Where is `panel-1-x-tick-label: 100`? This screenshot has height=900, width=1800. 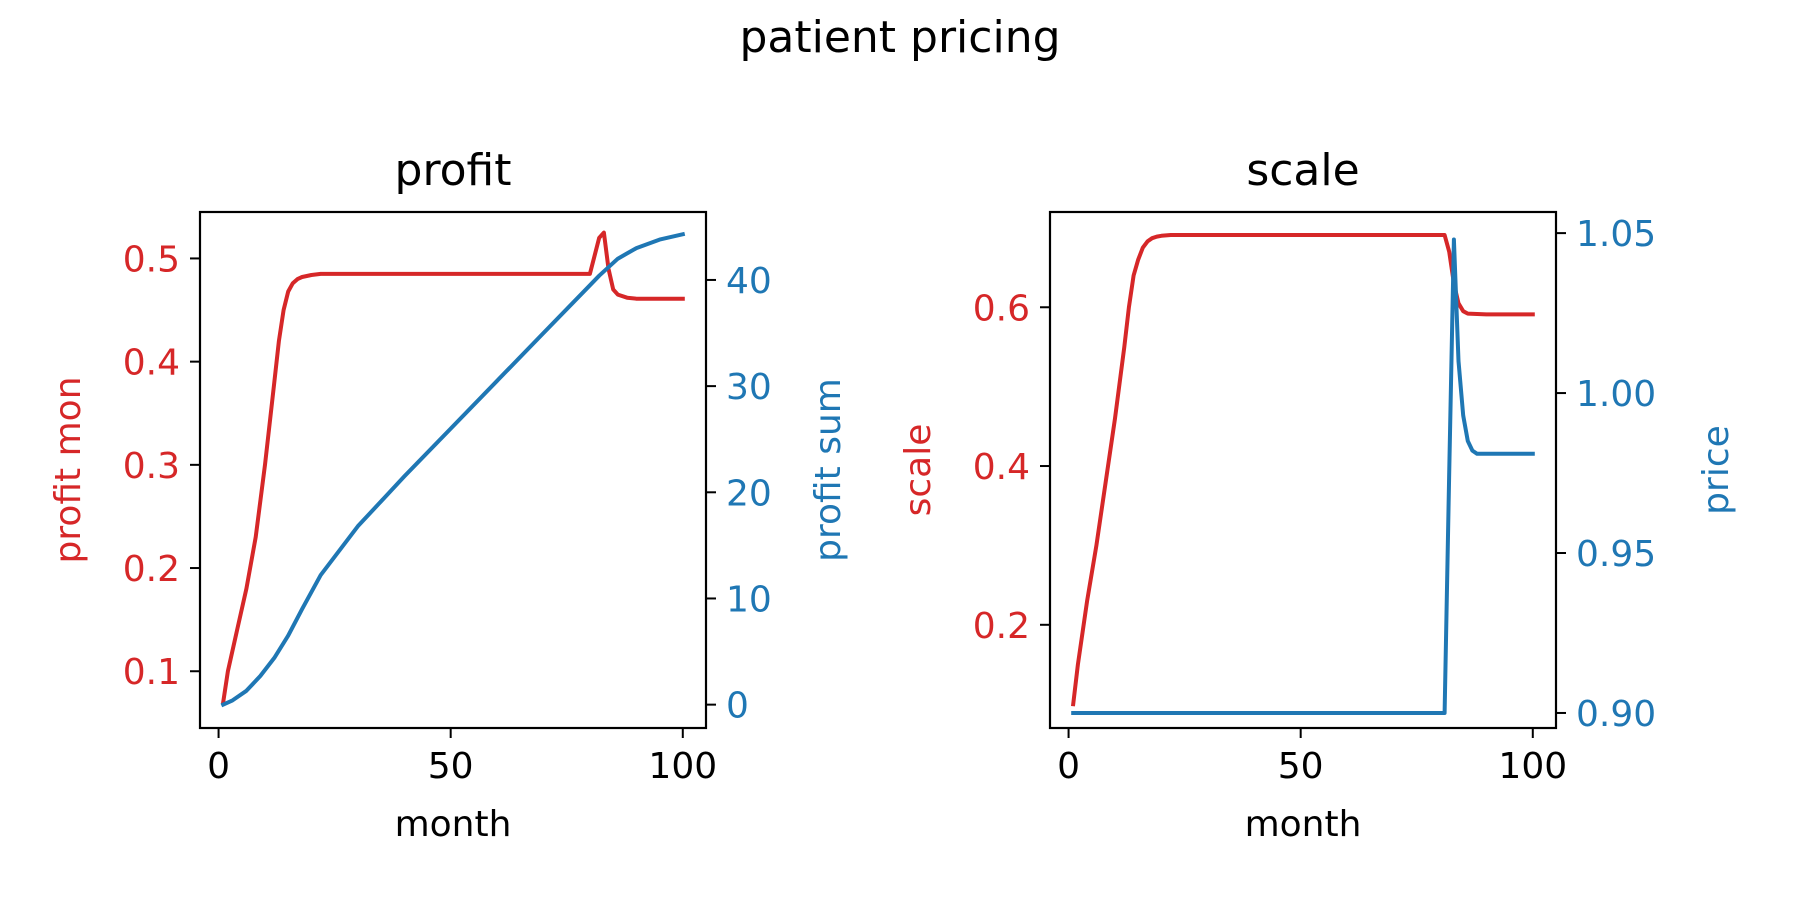
panel-1-x-tick-label: 100 is located at coordinates (682, 766).